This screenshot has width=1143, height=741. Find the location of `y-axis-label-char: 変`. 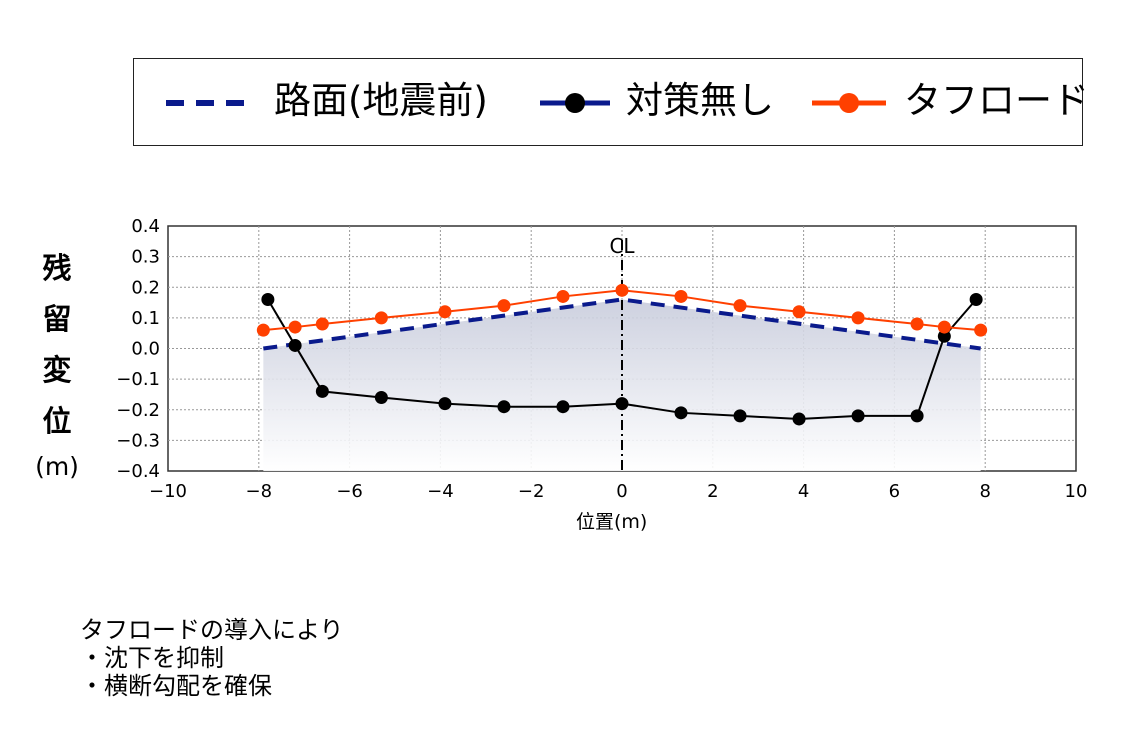

y-axis-label-char: 変 is located at coordinates (57, 370).